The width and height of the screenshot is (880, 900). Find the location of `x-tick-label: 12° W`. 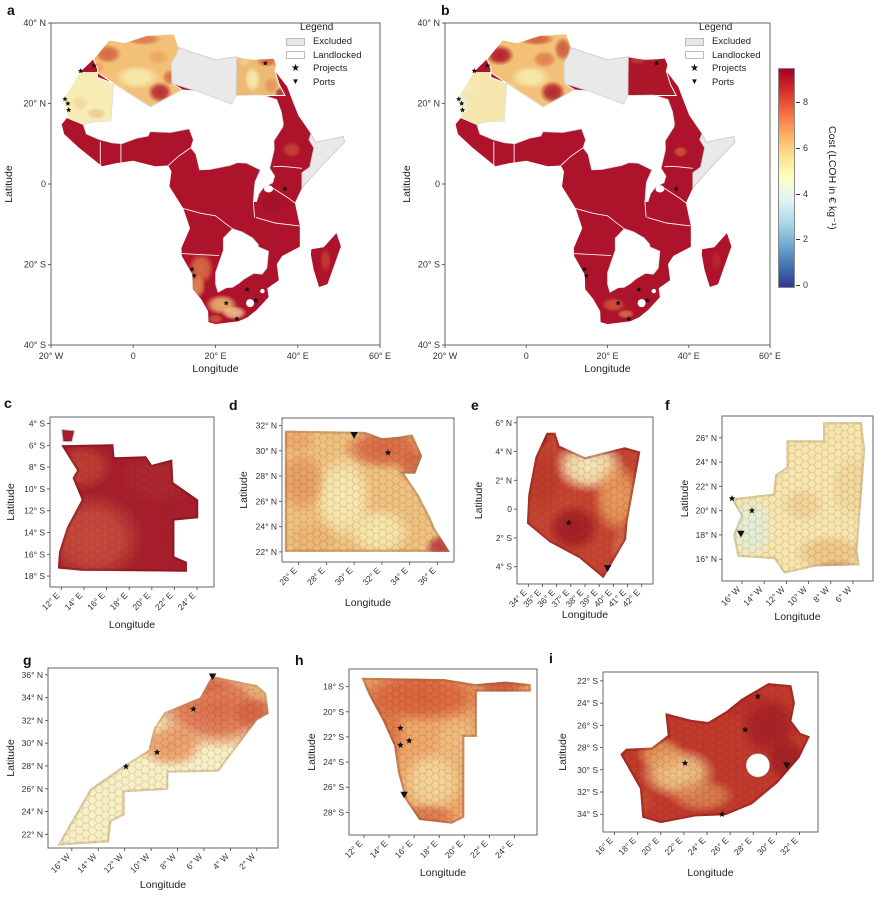

x-tick-label: 12° W is located at coordinates (775, 596).